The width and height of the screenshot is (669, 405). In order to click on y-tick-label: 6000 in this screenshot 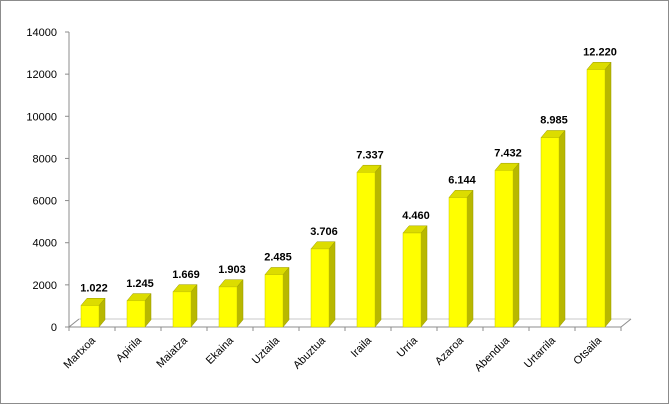, I will do `click(45, 202)`.